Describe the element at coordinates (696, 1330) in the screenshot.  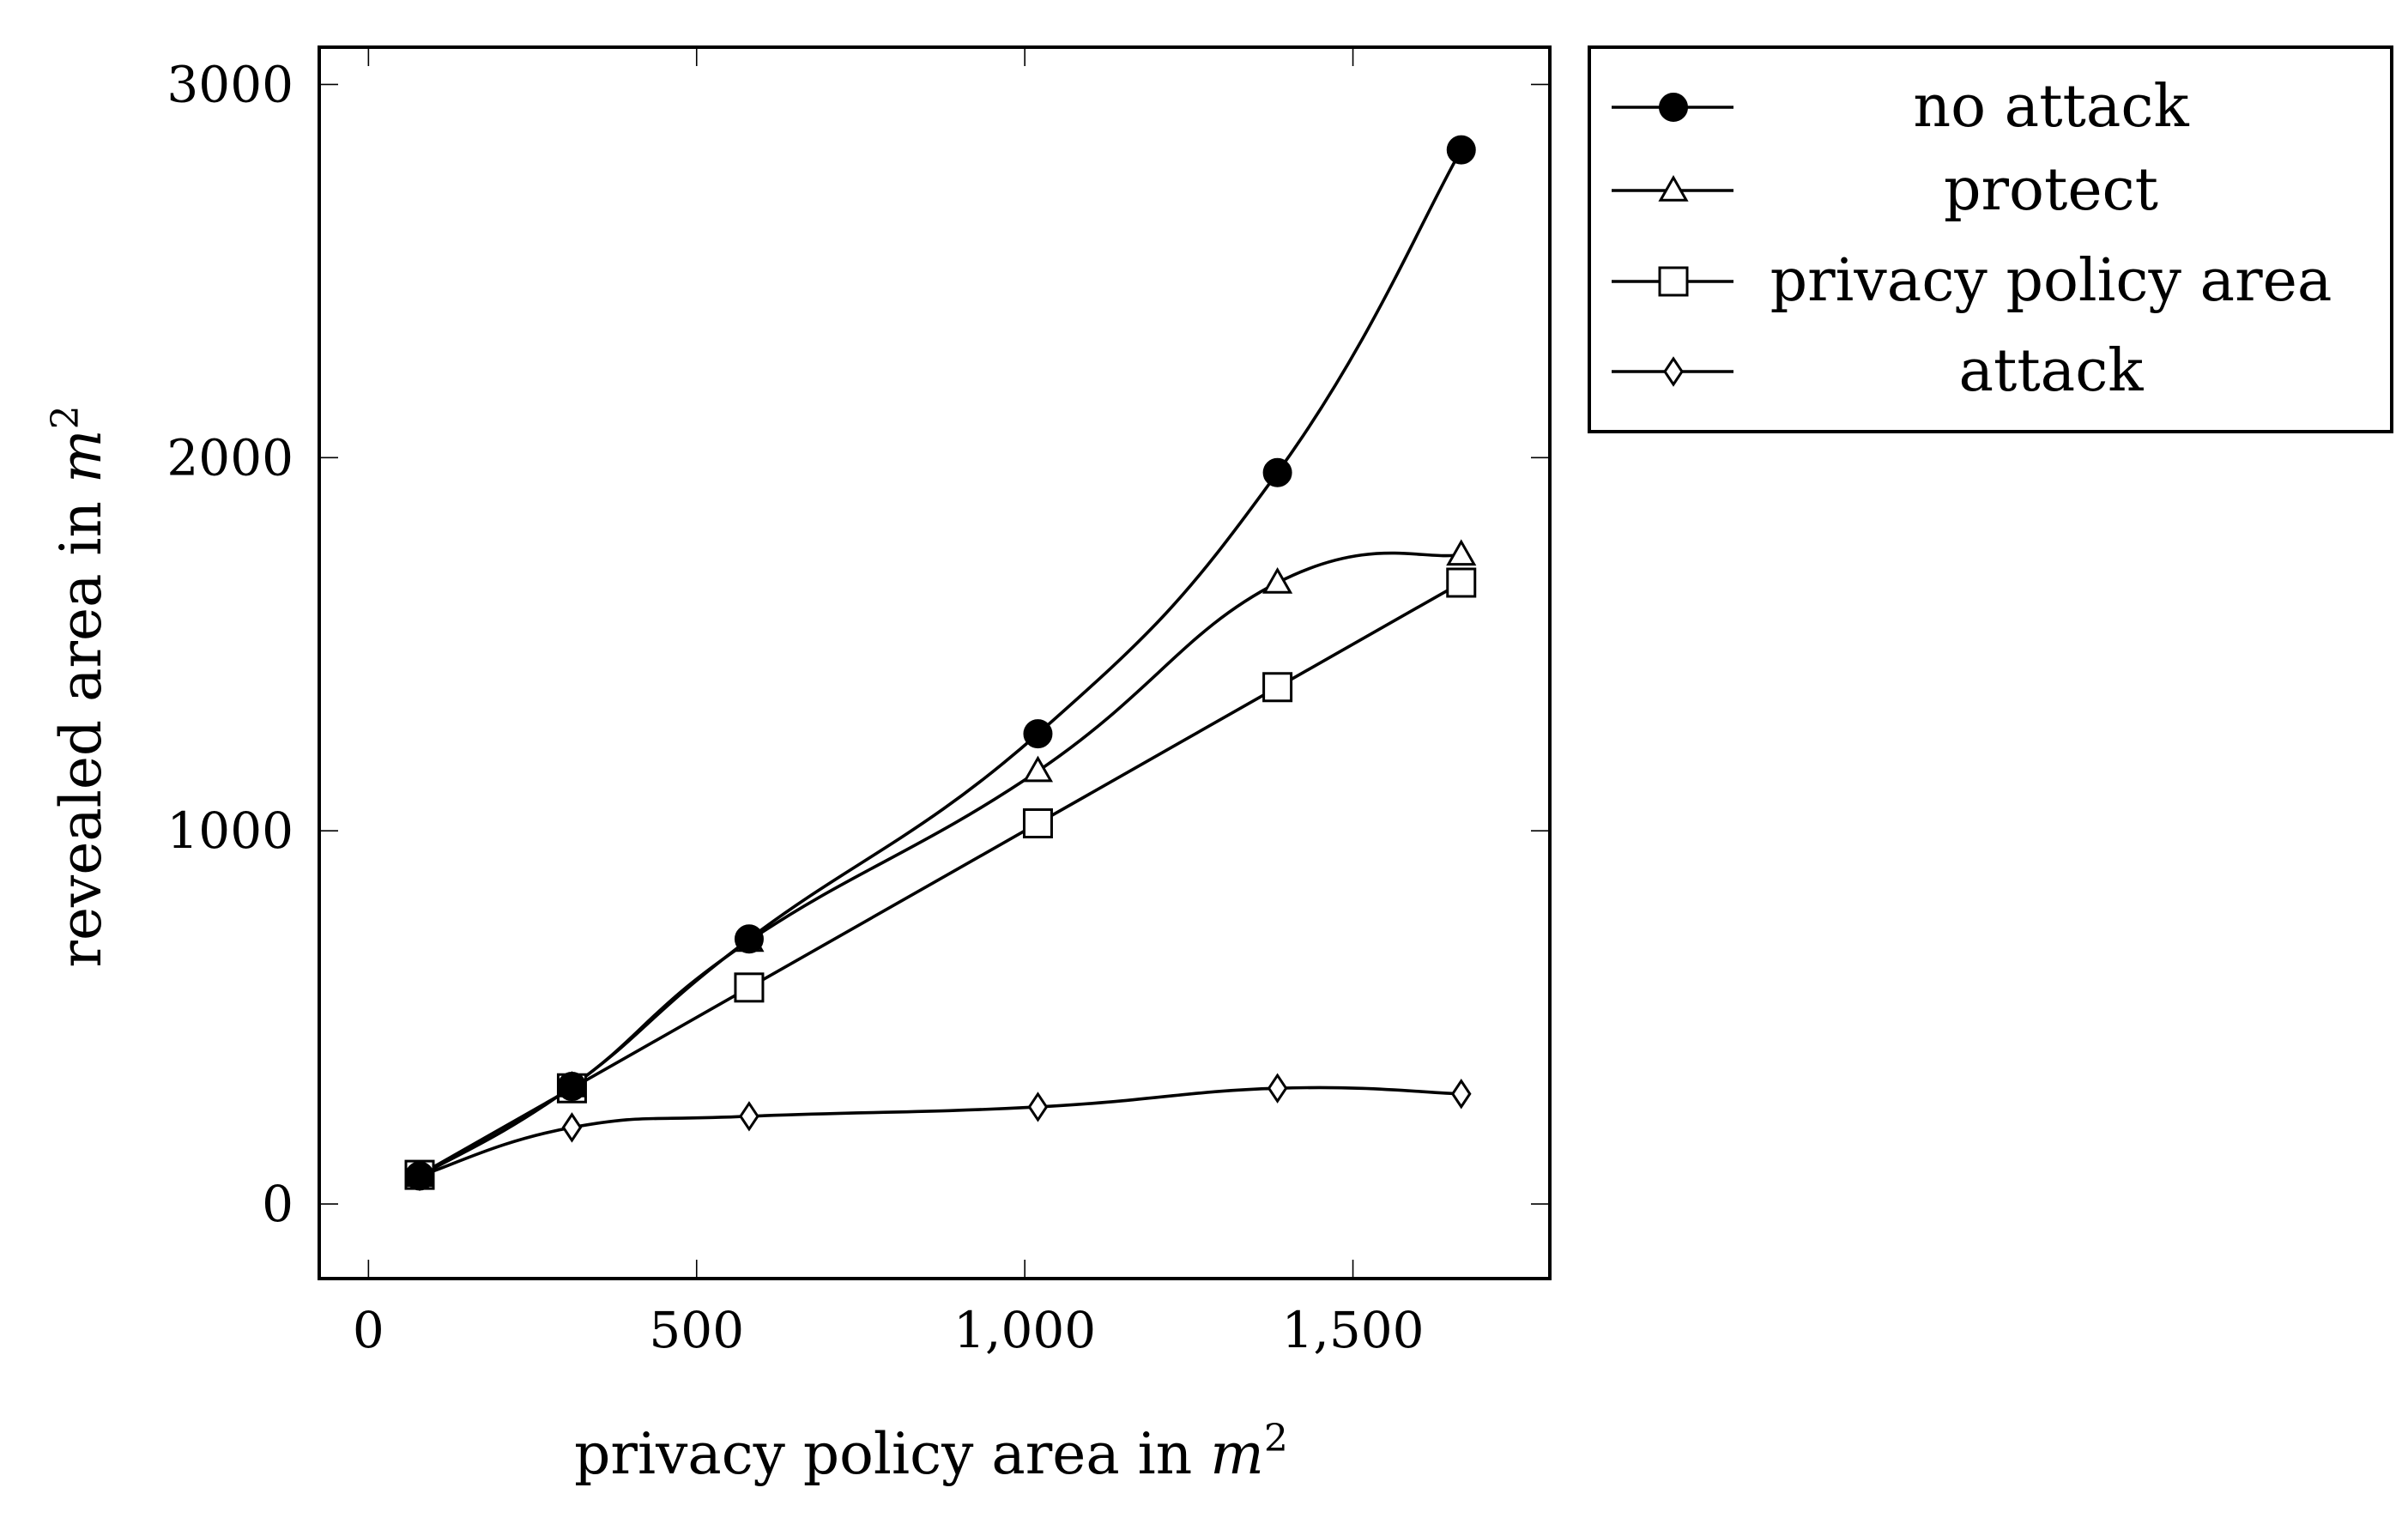
I see `x-tick-label: 500` at that location.